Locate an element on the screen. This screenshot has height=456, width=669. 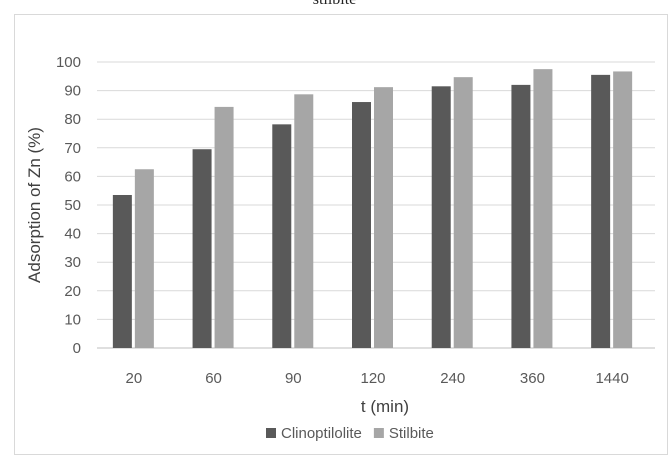
y-tick-label: 60 is located at coordinates (72, 176).